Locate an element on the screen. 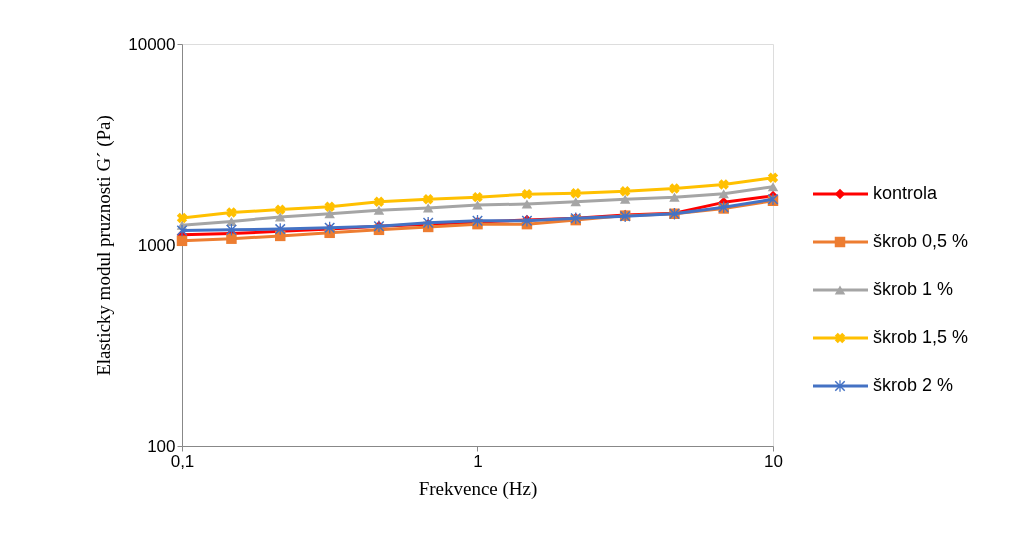  x-tick-label: 10 is located at coordinates (773, 461).